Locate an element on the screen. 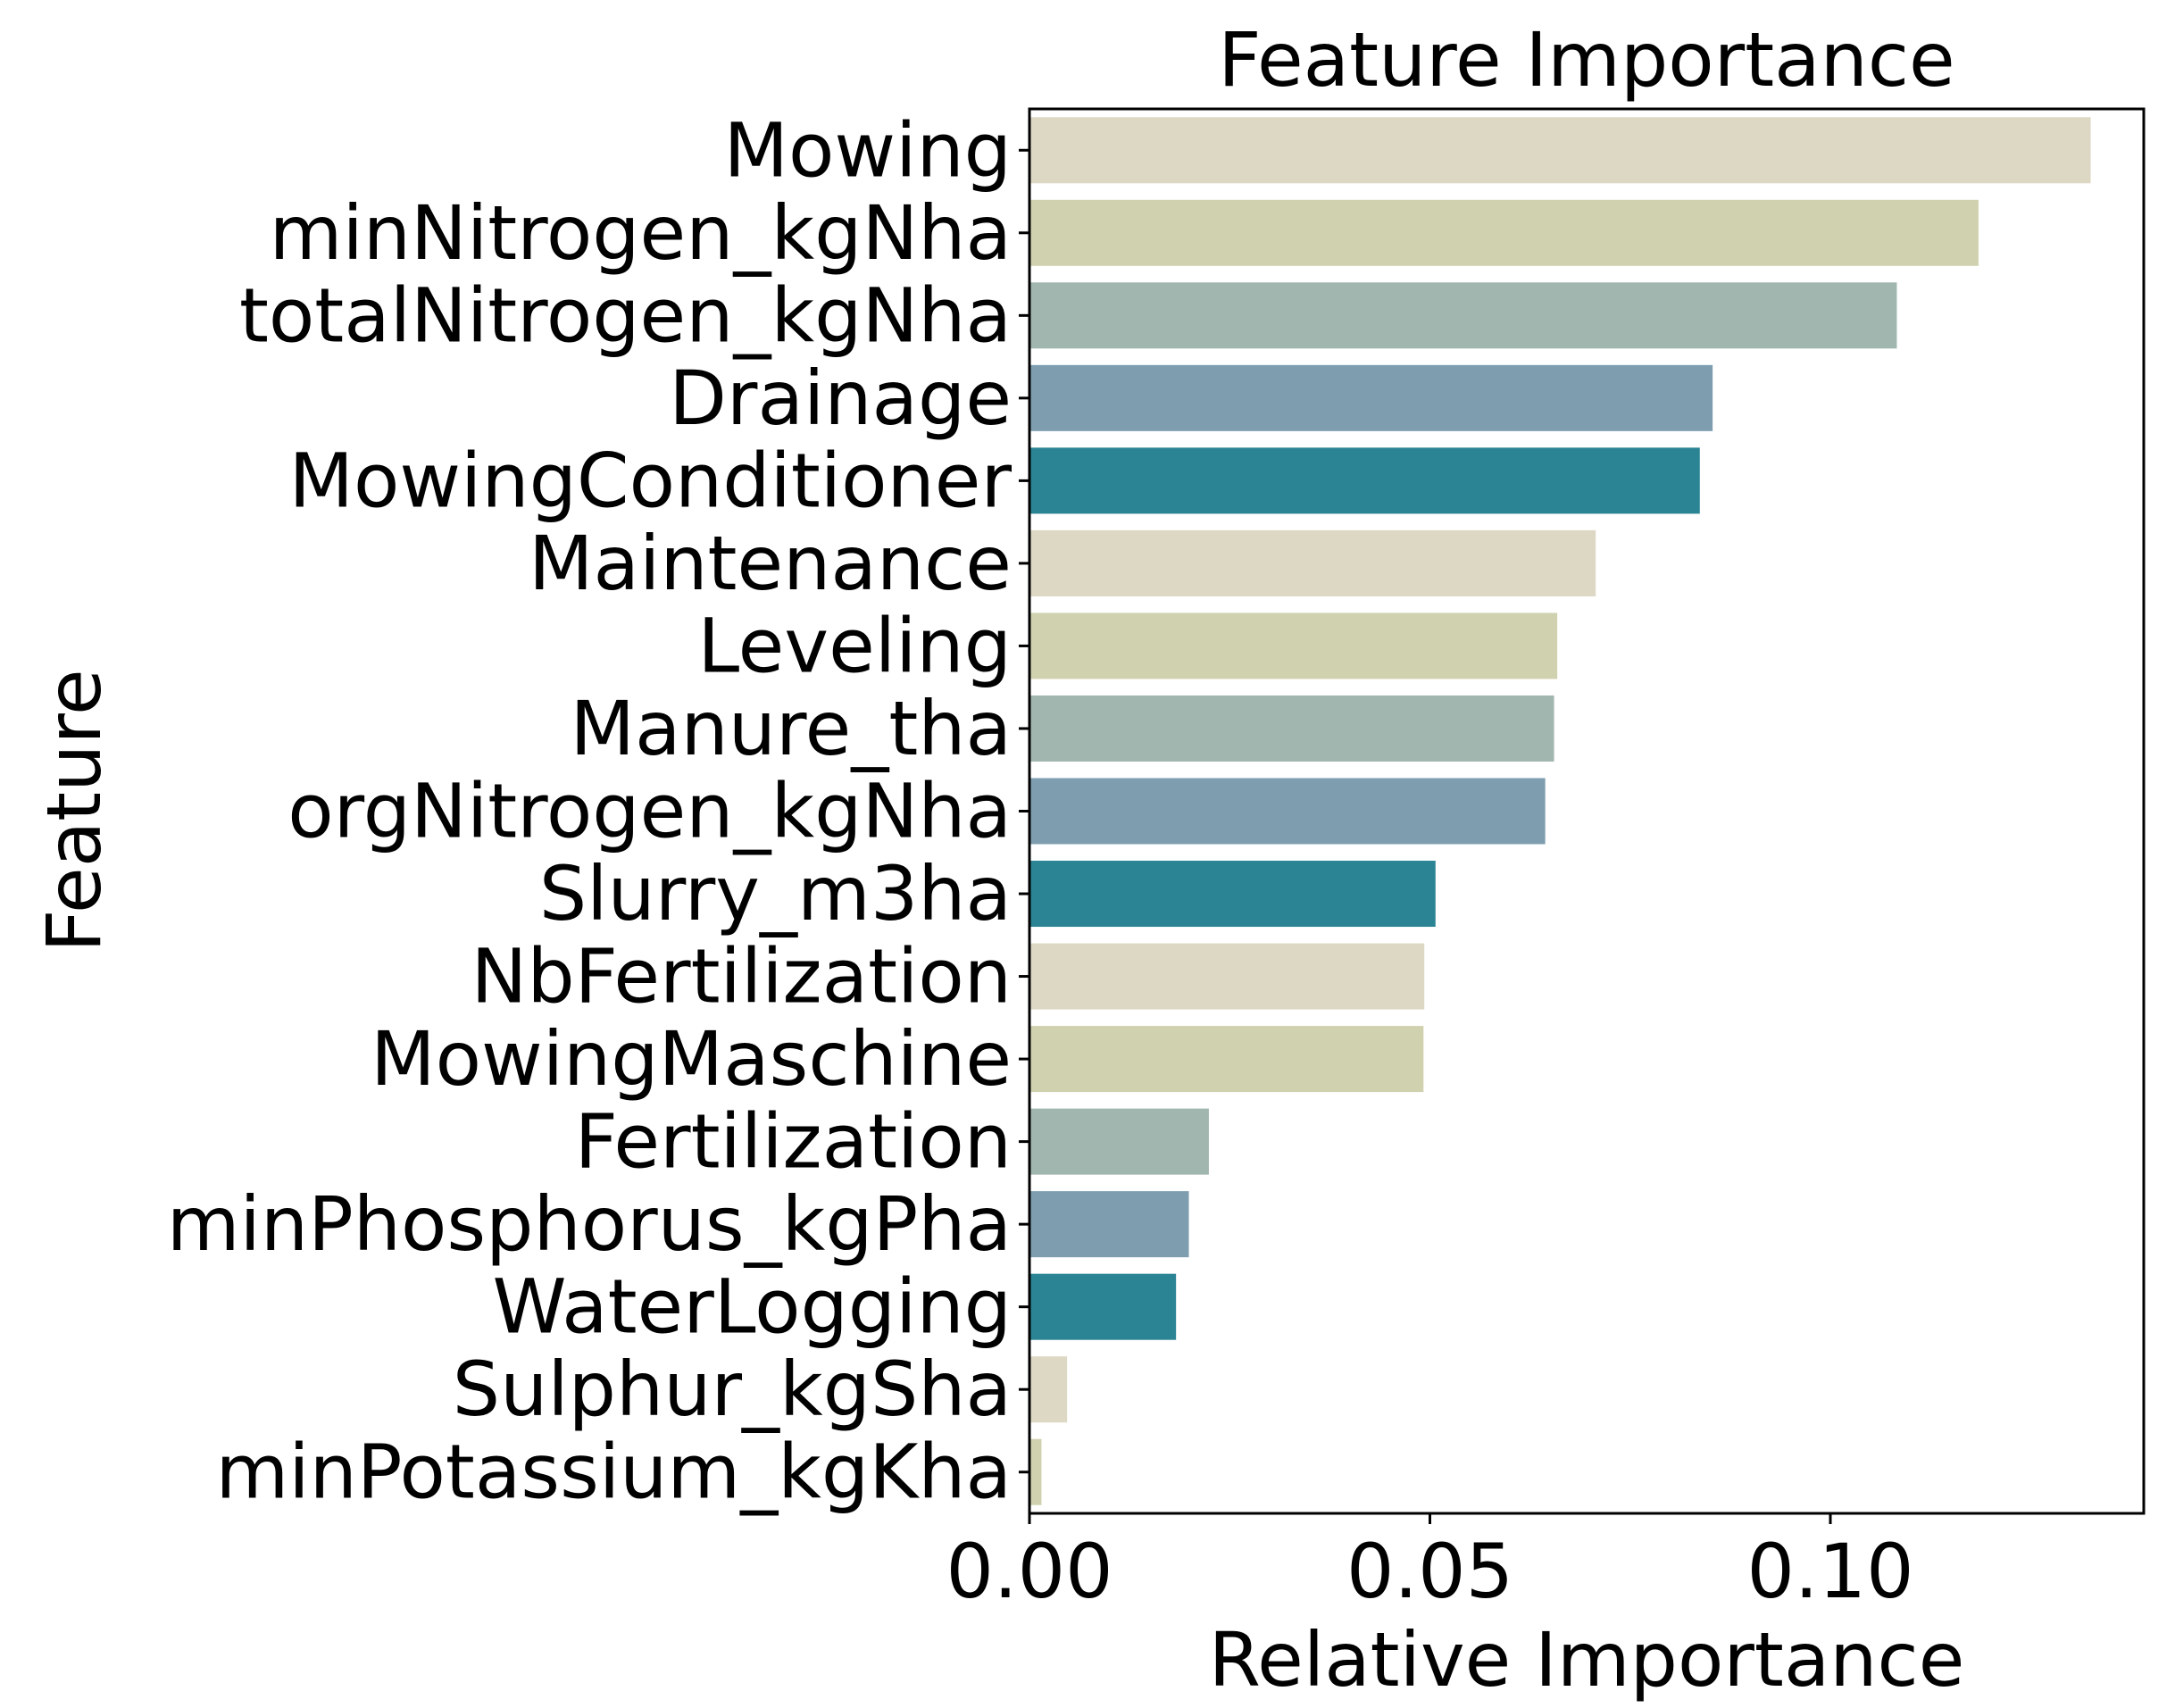 This screenshot has height=1708, width=2175. bar-Manure_tha is located at coordinates (1292, 728).